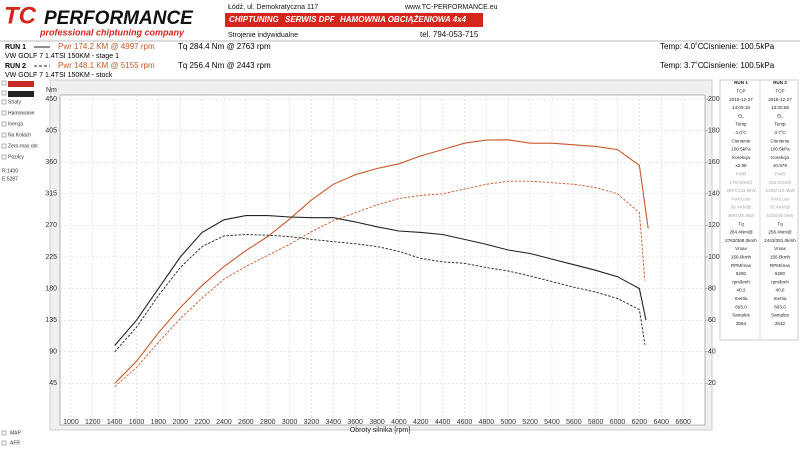  What do you see at coordinates (51, 320) in the screenshot?
I see `y-tick-label: 135` at bounding box center [51, 320].